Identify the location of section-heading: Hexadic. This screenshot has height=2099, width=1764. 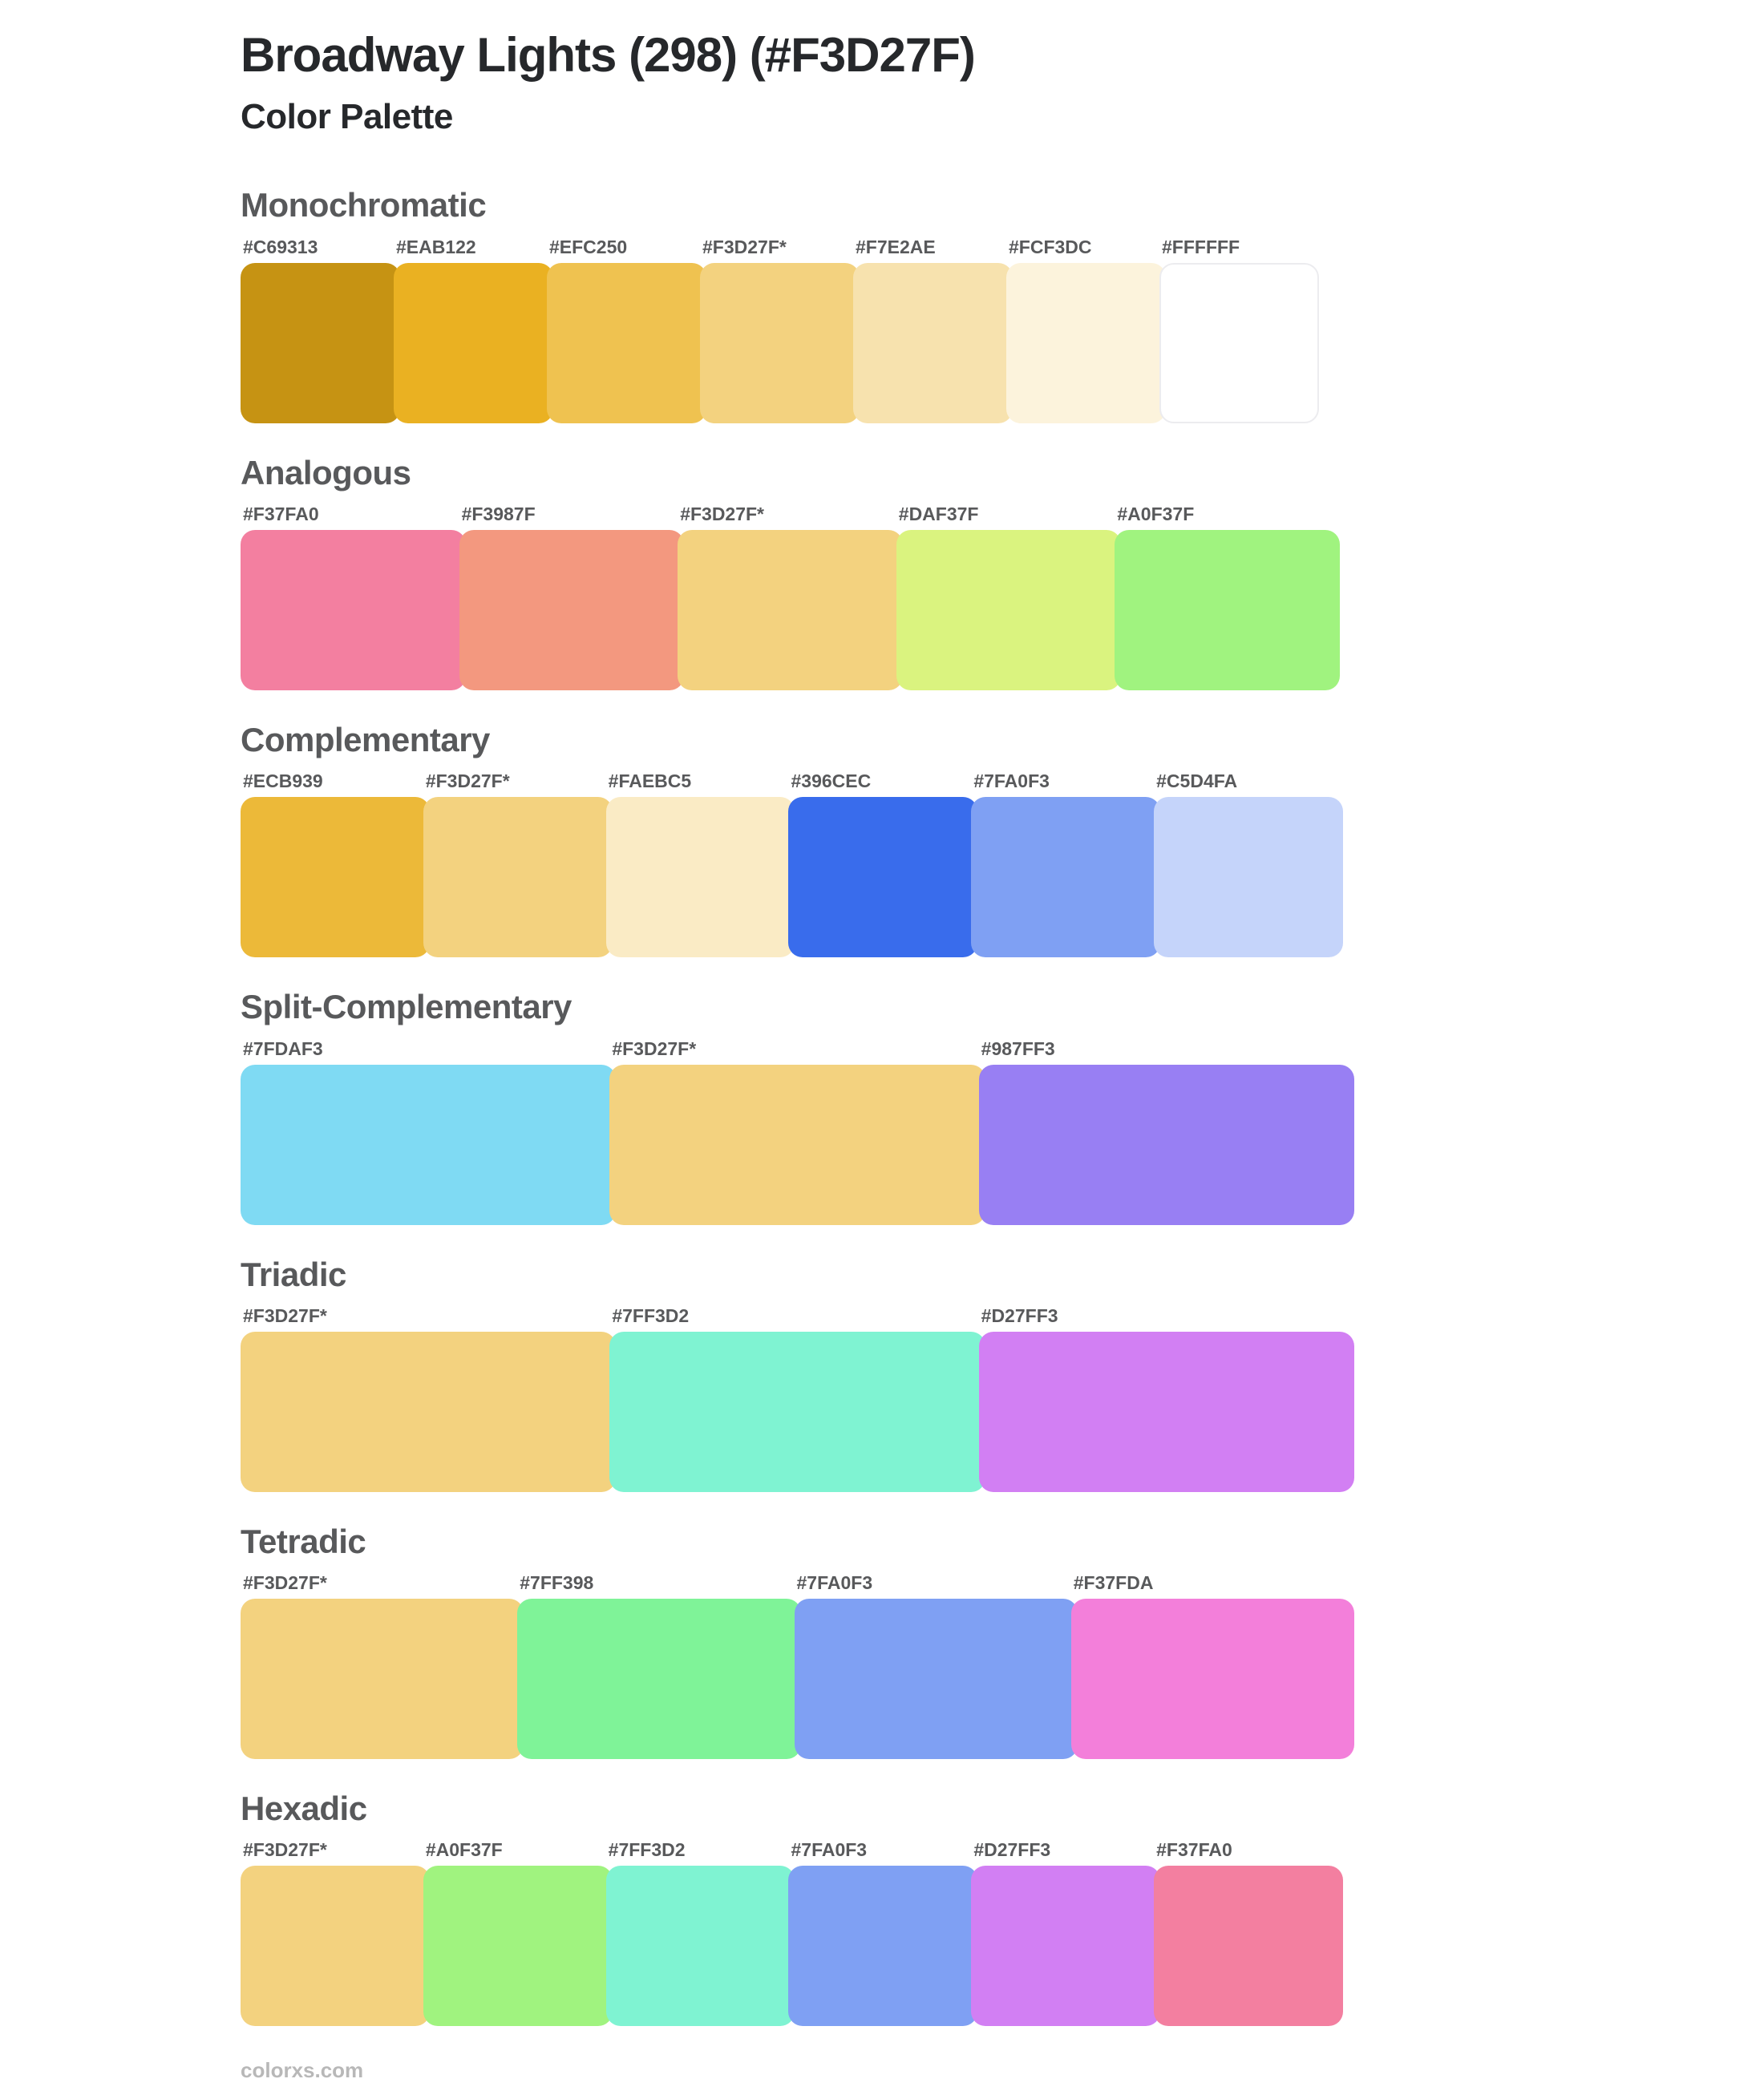
(304, 1809).